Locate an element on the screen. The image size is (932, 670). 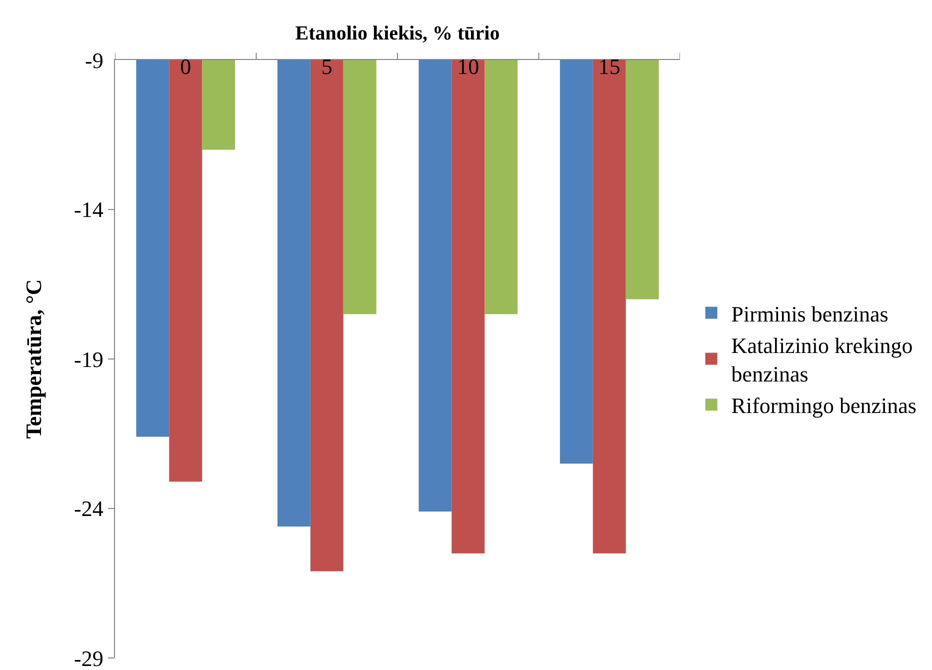
y-tick-label: -9 is located at coordinates (94, 60).